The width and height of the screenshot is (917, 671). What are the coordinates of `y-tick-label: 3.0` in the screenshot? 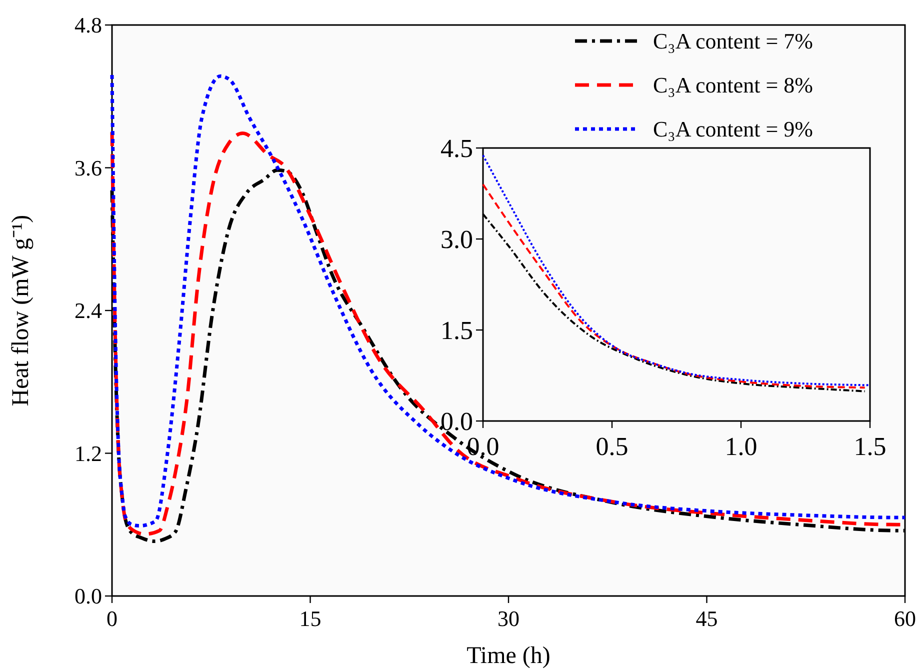 It's located at (456, 239).